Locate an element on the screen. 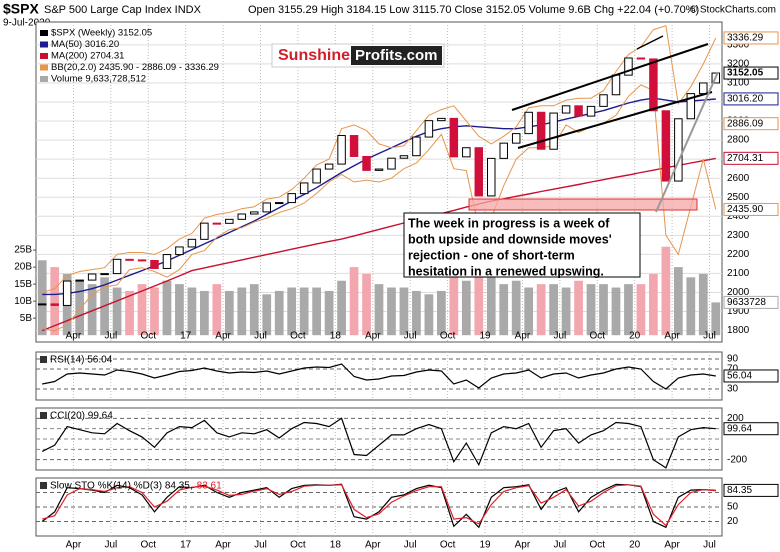  legend-label: Volume 9,633,728,512 is located at coordinates (98, 79).